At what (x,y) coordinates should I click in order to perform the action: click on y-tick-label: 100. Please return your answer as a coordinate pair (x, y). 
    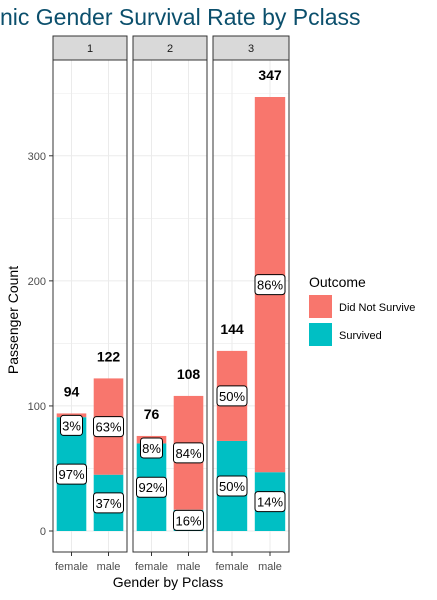
    Looking at the image, I should click on (37, 407).